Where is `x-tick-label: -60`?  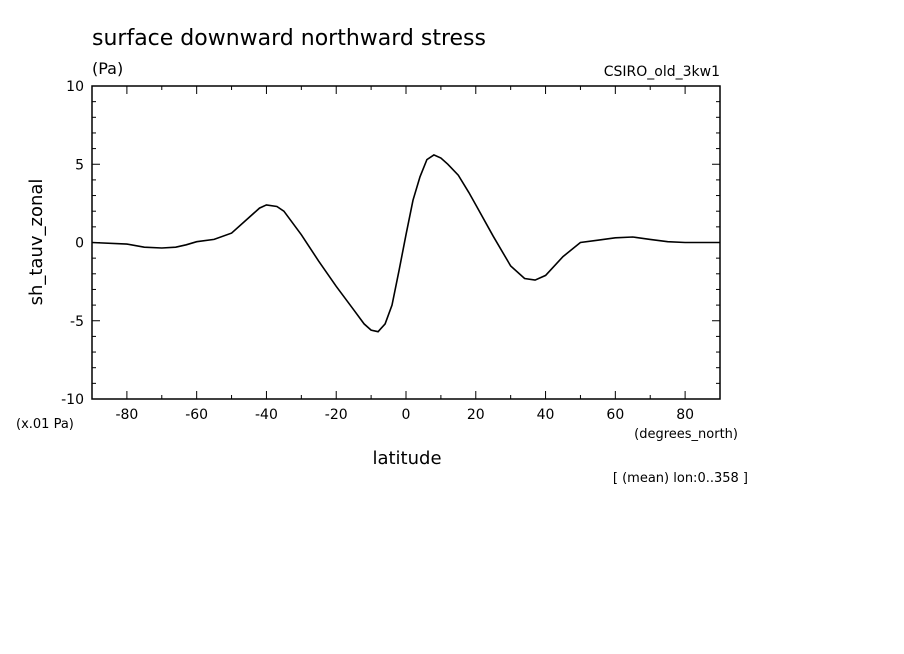
x-tick-label: -60 is located at coordinates (196, 415).